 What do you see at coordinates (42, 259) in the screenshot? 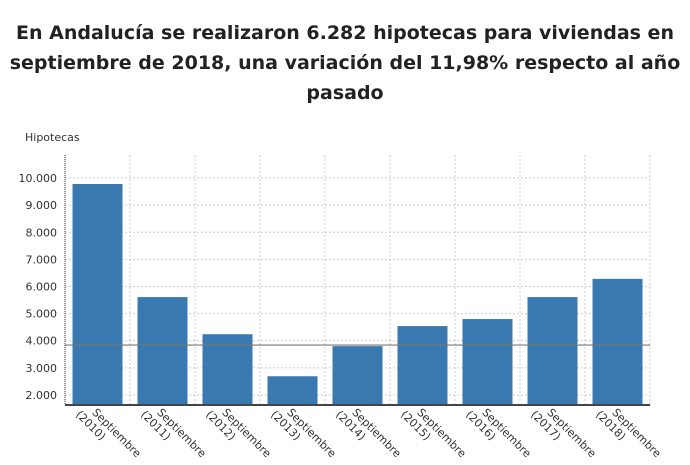
I see `y-tick-label: 7.000` at bounding box center [42, 259].